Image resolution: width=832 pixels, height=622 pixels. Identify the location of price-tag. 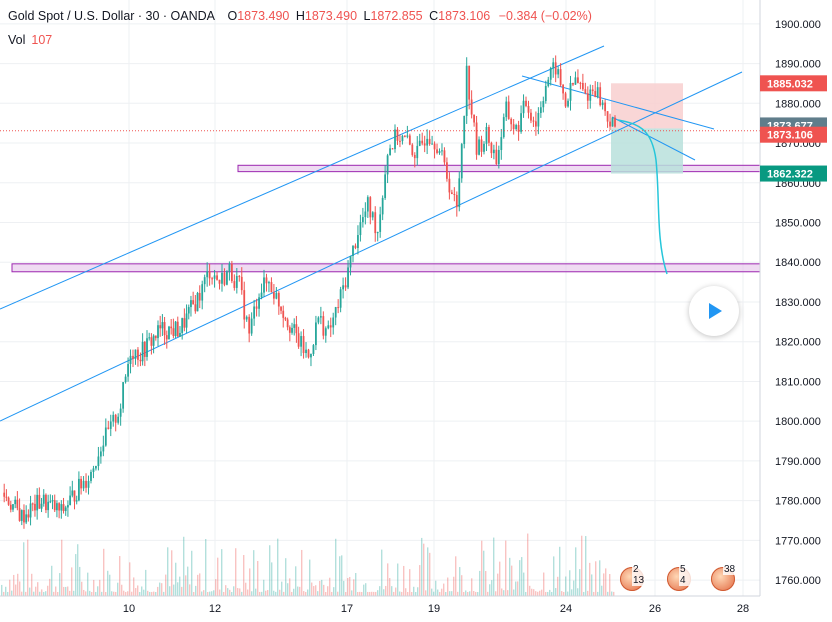
(793, 83).